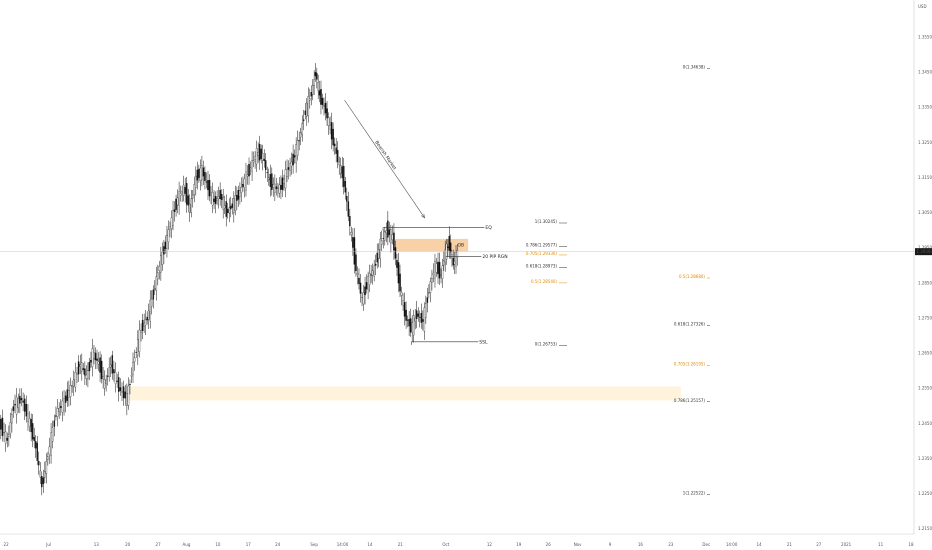 The width and height of the screenshot is (932, 550). Describe the element at coordinates (925, 36) in the screenshot. I see `y-tick-label-0: 1.35500` at that location.